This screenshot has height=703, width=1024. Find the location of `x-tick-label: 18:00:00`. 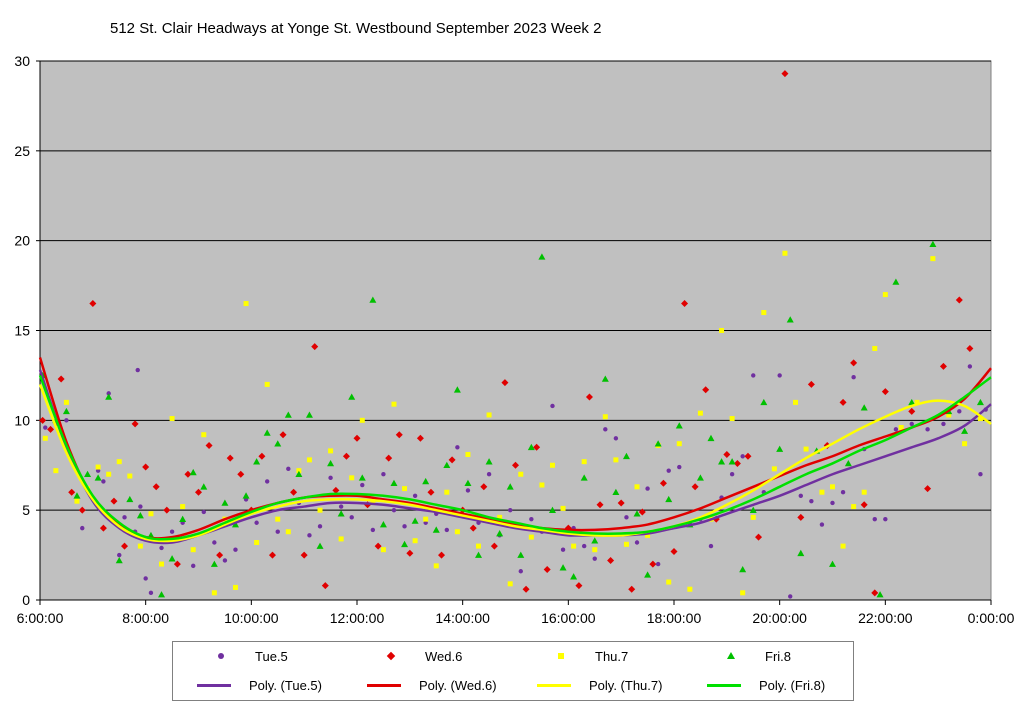

x-tick-label: 18:00:00 is located at coordinates (674, 618).